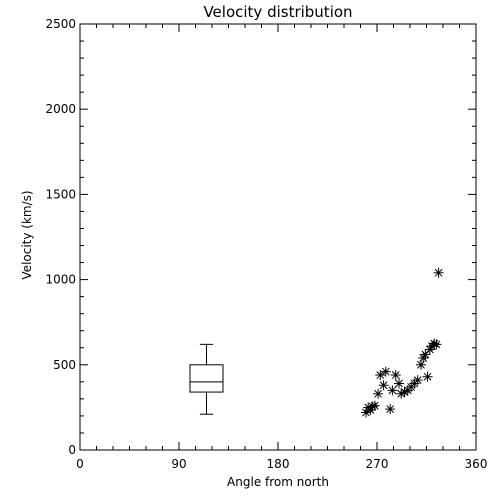 The width and height of the screenshot is (500, 500). I want to click on y-axis-label: Velocity (km/s), so click(27, 234).